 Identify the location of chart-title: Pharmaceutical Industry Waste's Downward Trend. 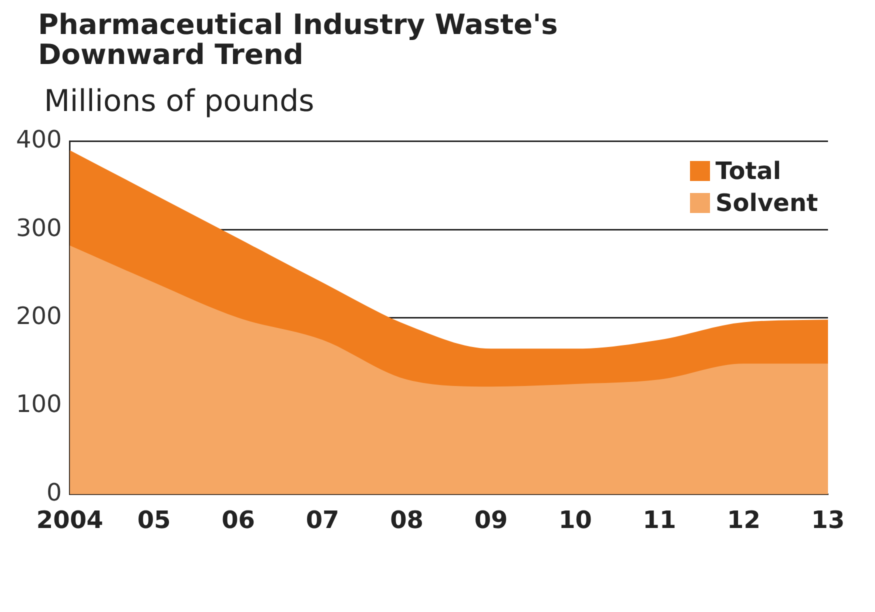
(298, 39).